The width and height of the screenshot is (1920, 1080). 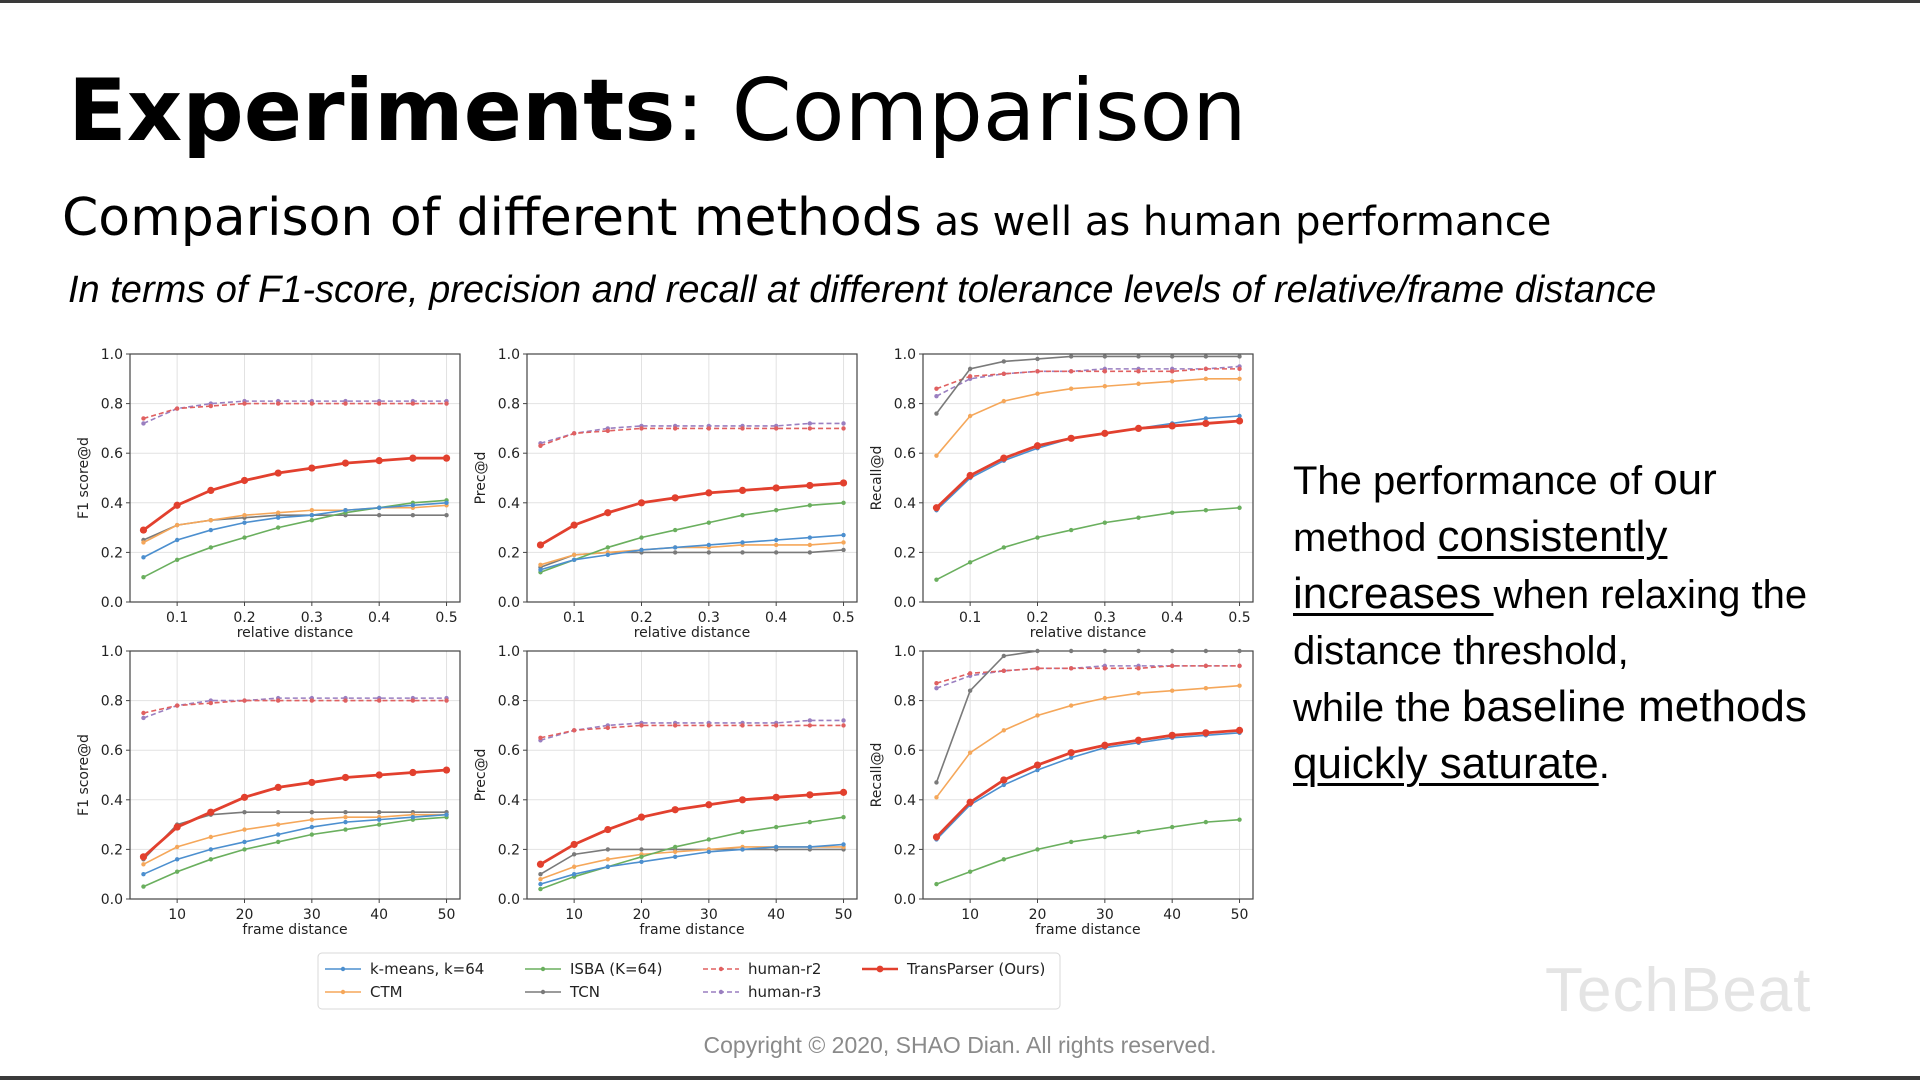 What do you see at coordinates (1552, 536) in the screenshot?
I see `side-text-p4: consistently` at bounding box center [1552, 536].